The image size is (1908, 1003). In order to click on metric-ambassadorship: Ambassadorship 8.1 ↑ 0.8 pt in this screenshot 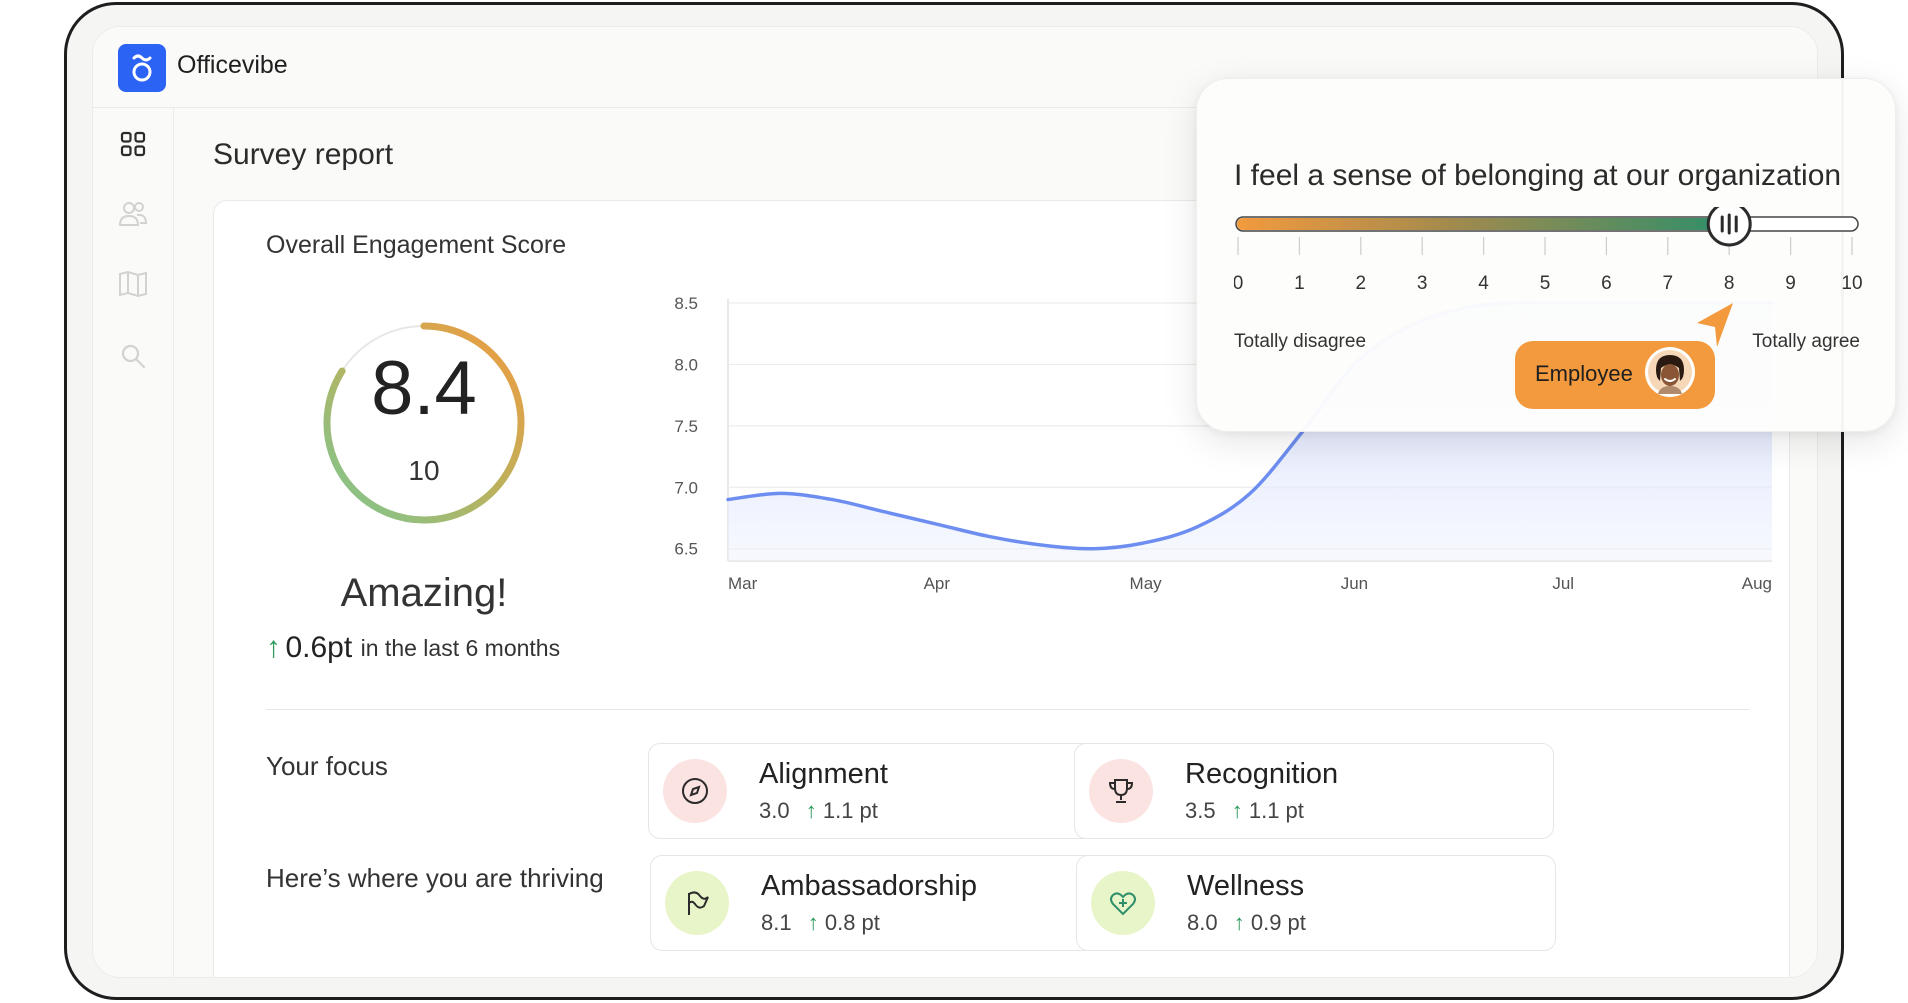, I will do `click(890, 903)`.